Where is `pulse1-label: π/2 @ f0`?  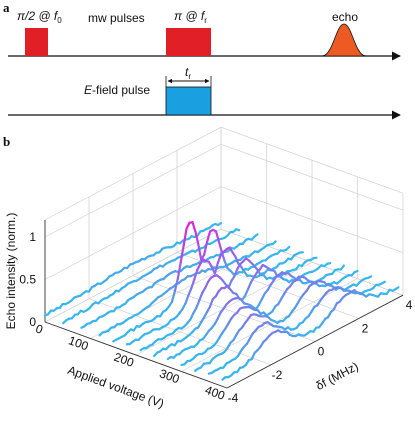
pulse1-label: π/2 @ f0 is located at coordinates (39, 17).